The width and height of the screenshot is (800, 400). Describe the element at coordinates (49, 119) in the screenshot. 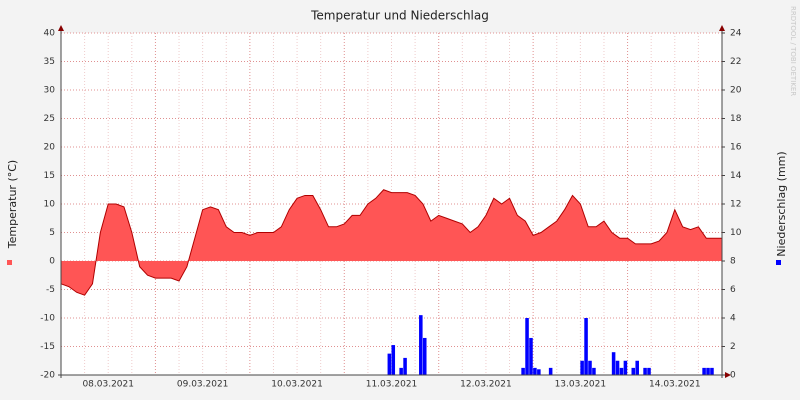

I see `y-tick-label: 25` at that location.